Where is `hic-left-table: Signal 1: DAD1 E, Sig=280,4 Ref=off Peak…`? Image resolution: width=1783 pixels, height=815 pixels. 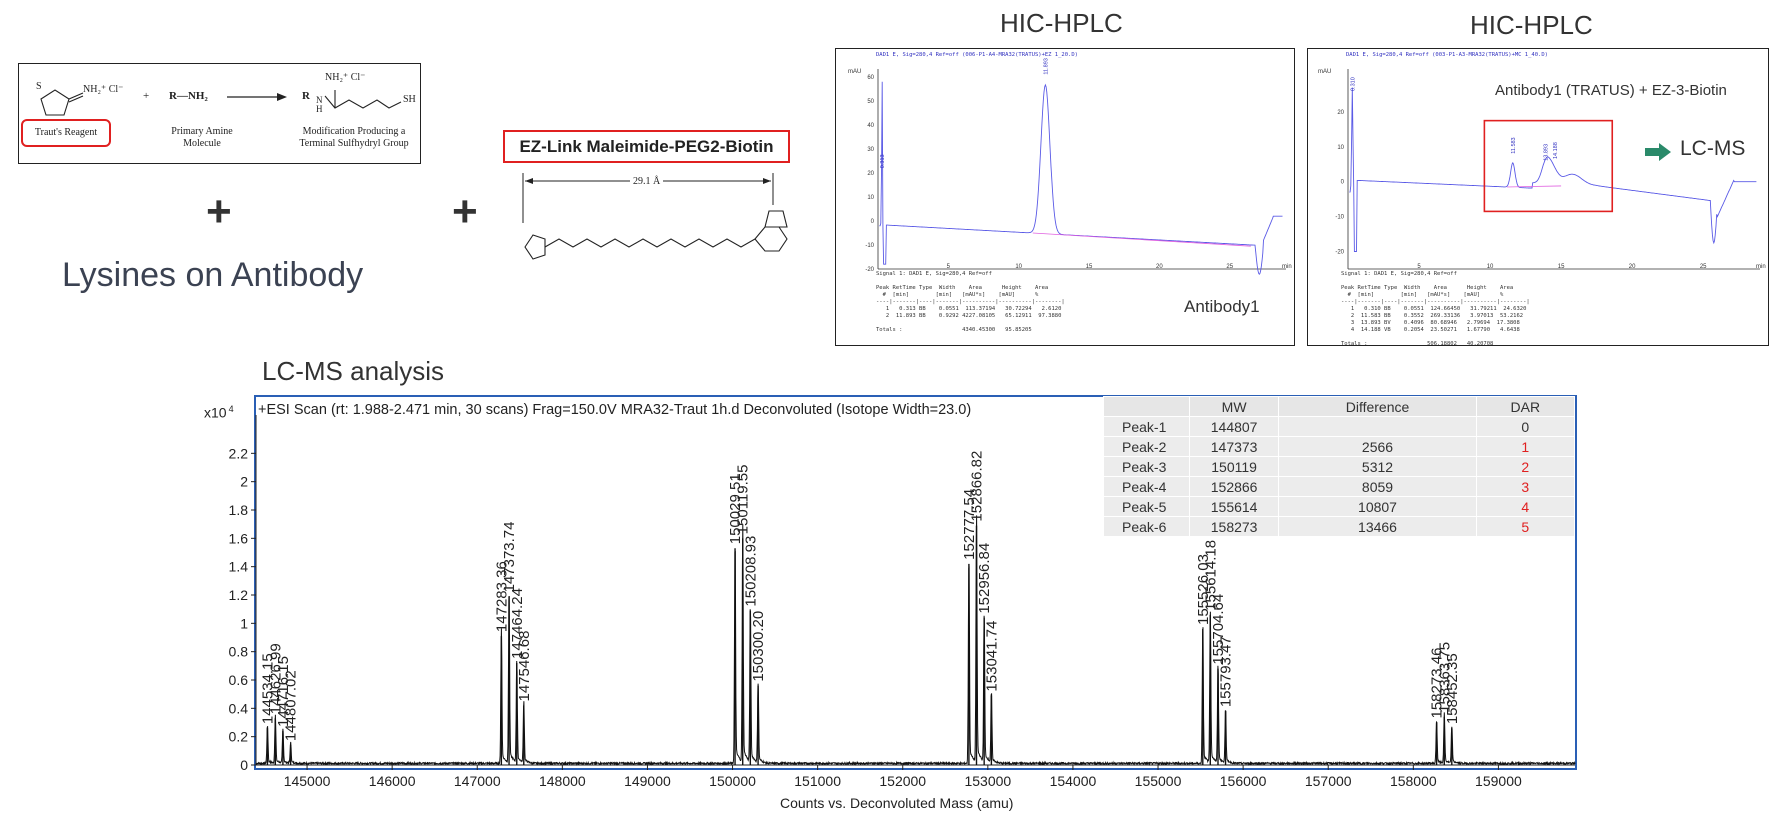 hic-left-table: Signal 1: DAD1 E, Sig=280,4 Ref=off Peak… is located at coordinates (970, 302).